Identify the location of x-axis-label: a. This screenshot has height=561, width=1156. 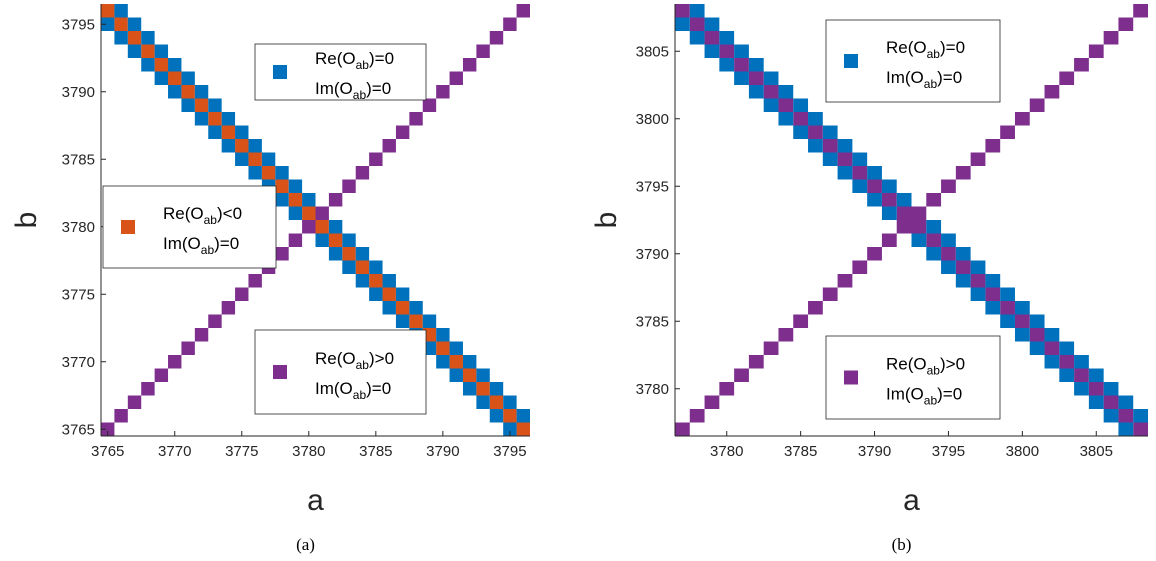
(315, 500).